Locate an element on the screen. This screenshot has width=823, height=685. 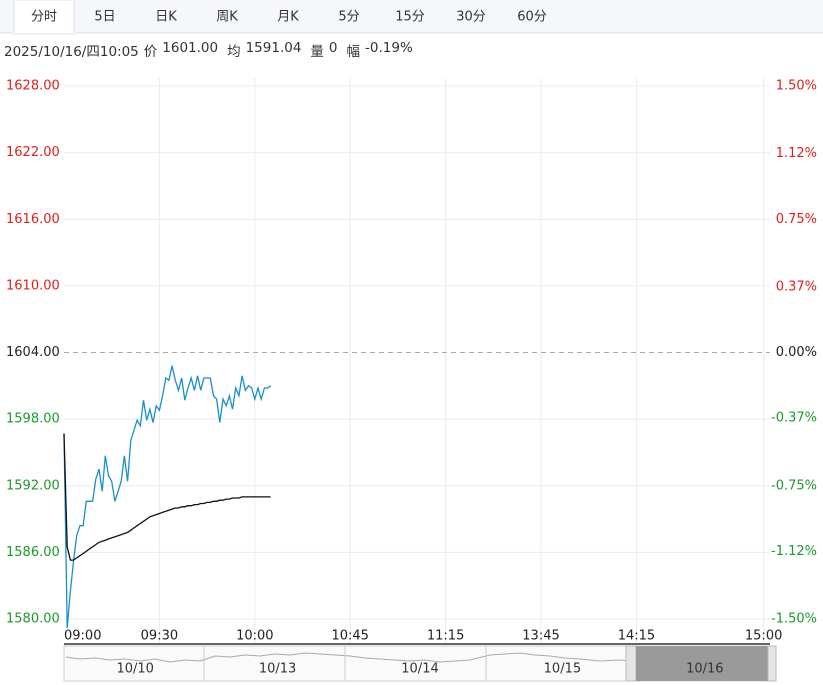
tab-selected-bg is located at coordinates (44, 17).